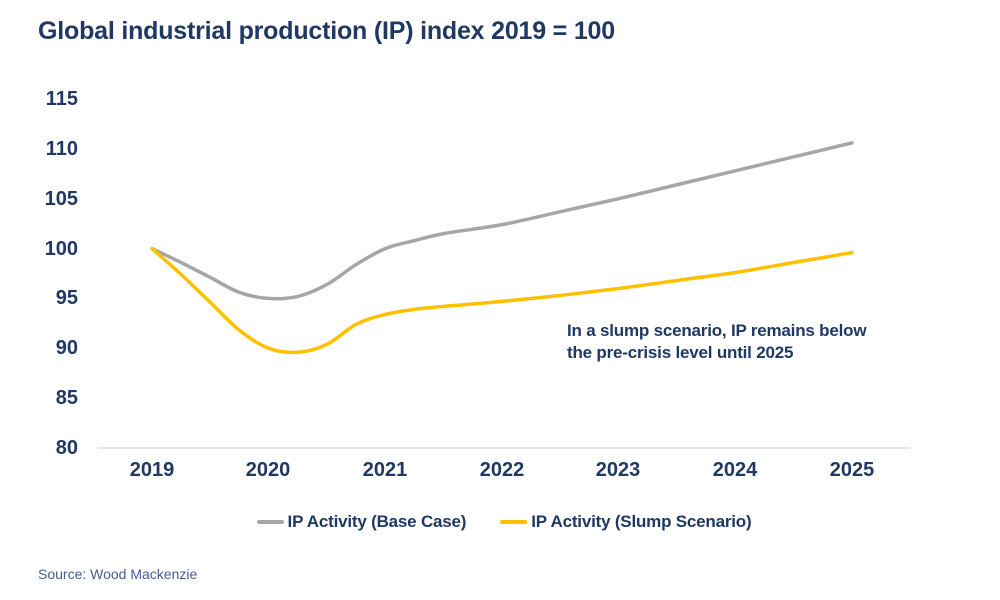 This screenshot has width=1000, height=600. What do you see at coordinates (152, 470) in the screenshot?
I see `x-axis-tick: 2019` at bounding box center [152, 470].